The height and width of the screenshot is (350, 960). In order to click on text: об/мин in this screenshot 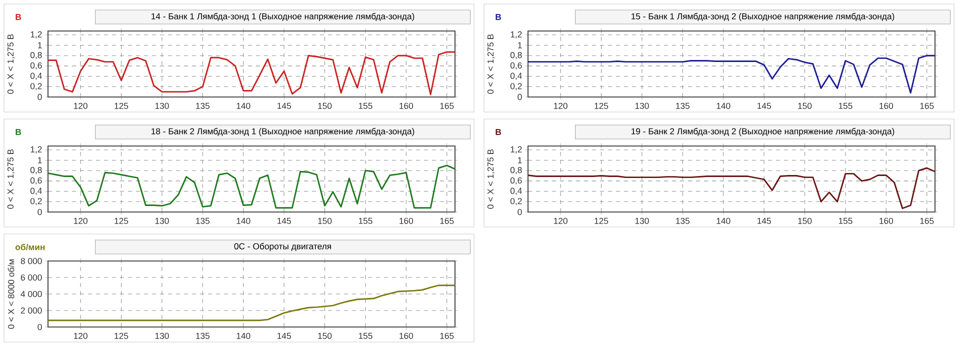, I will do `click(30, 247)`.